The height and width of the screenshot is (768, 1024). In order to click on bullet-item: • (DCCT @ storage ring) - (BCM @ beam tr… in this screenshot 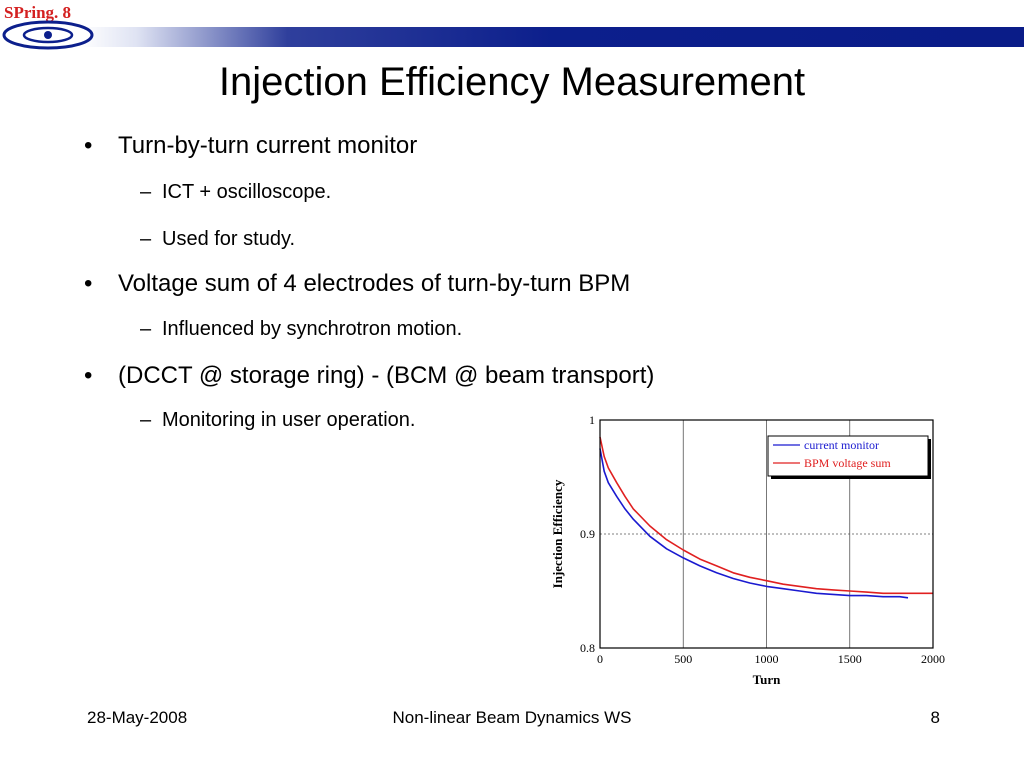, I will do `click(369, 376)`.